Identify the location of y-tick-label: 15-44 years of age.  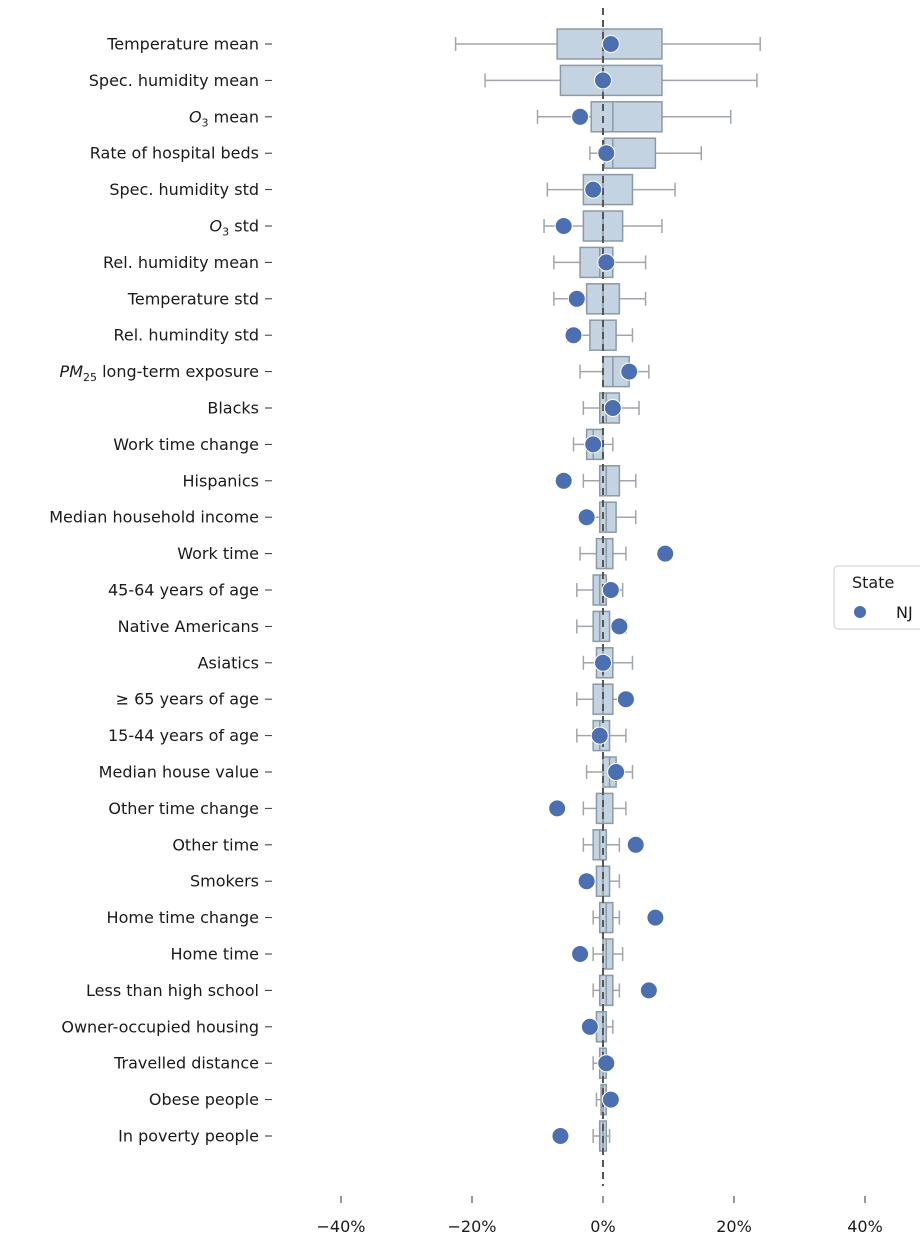
(183, 735).